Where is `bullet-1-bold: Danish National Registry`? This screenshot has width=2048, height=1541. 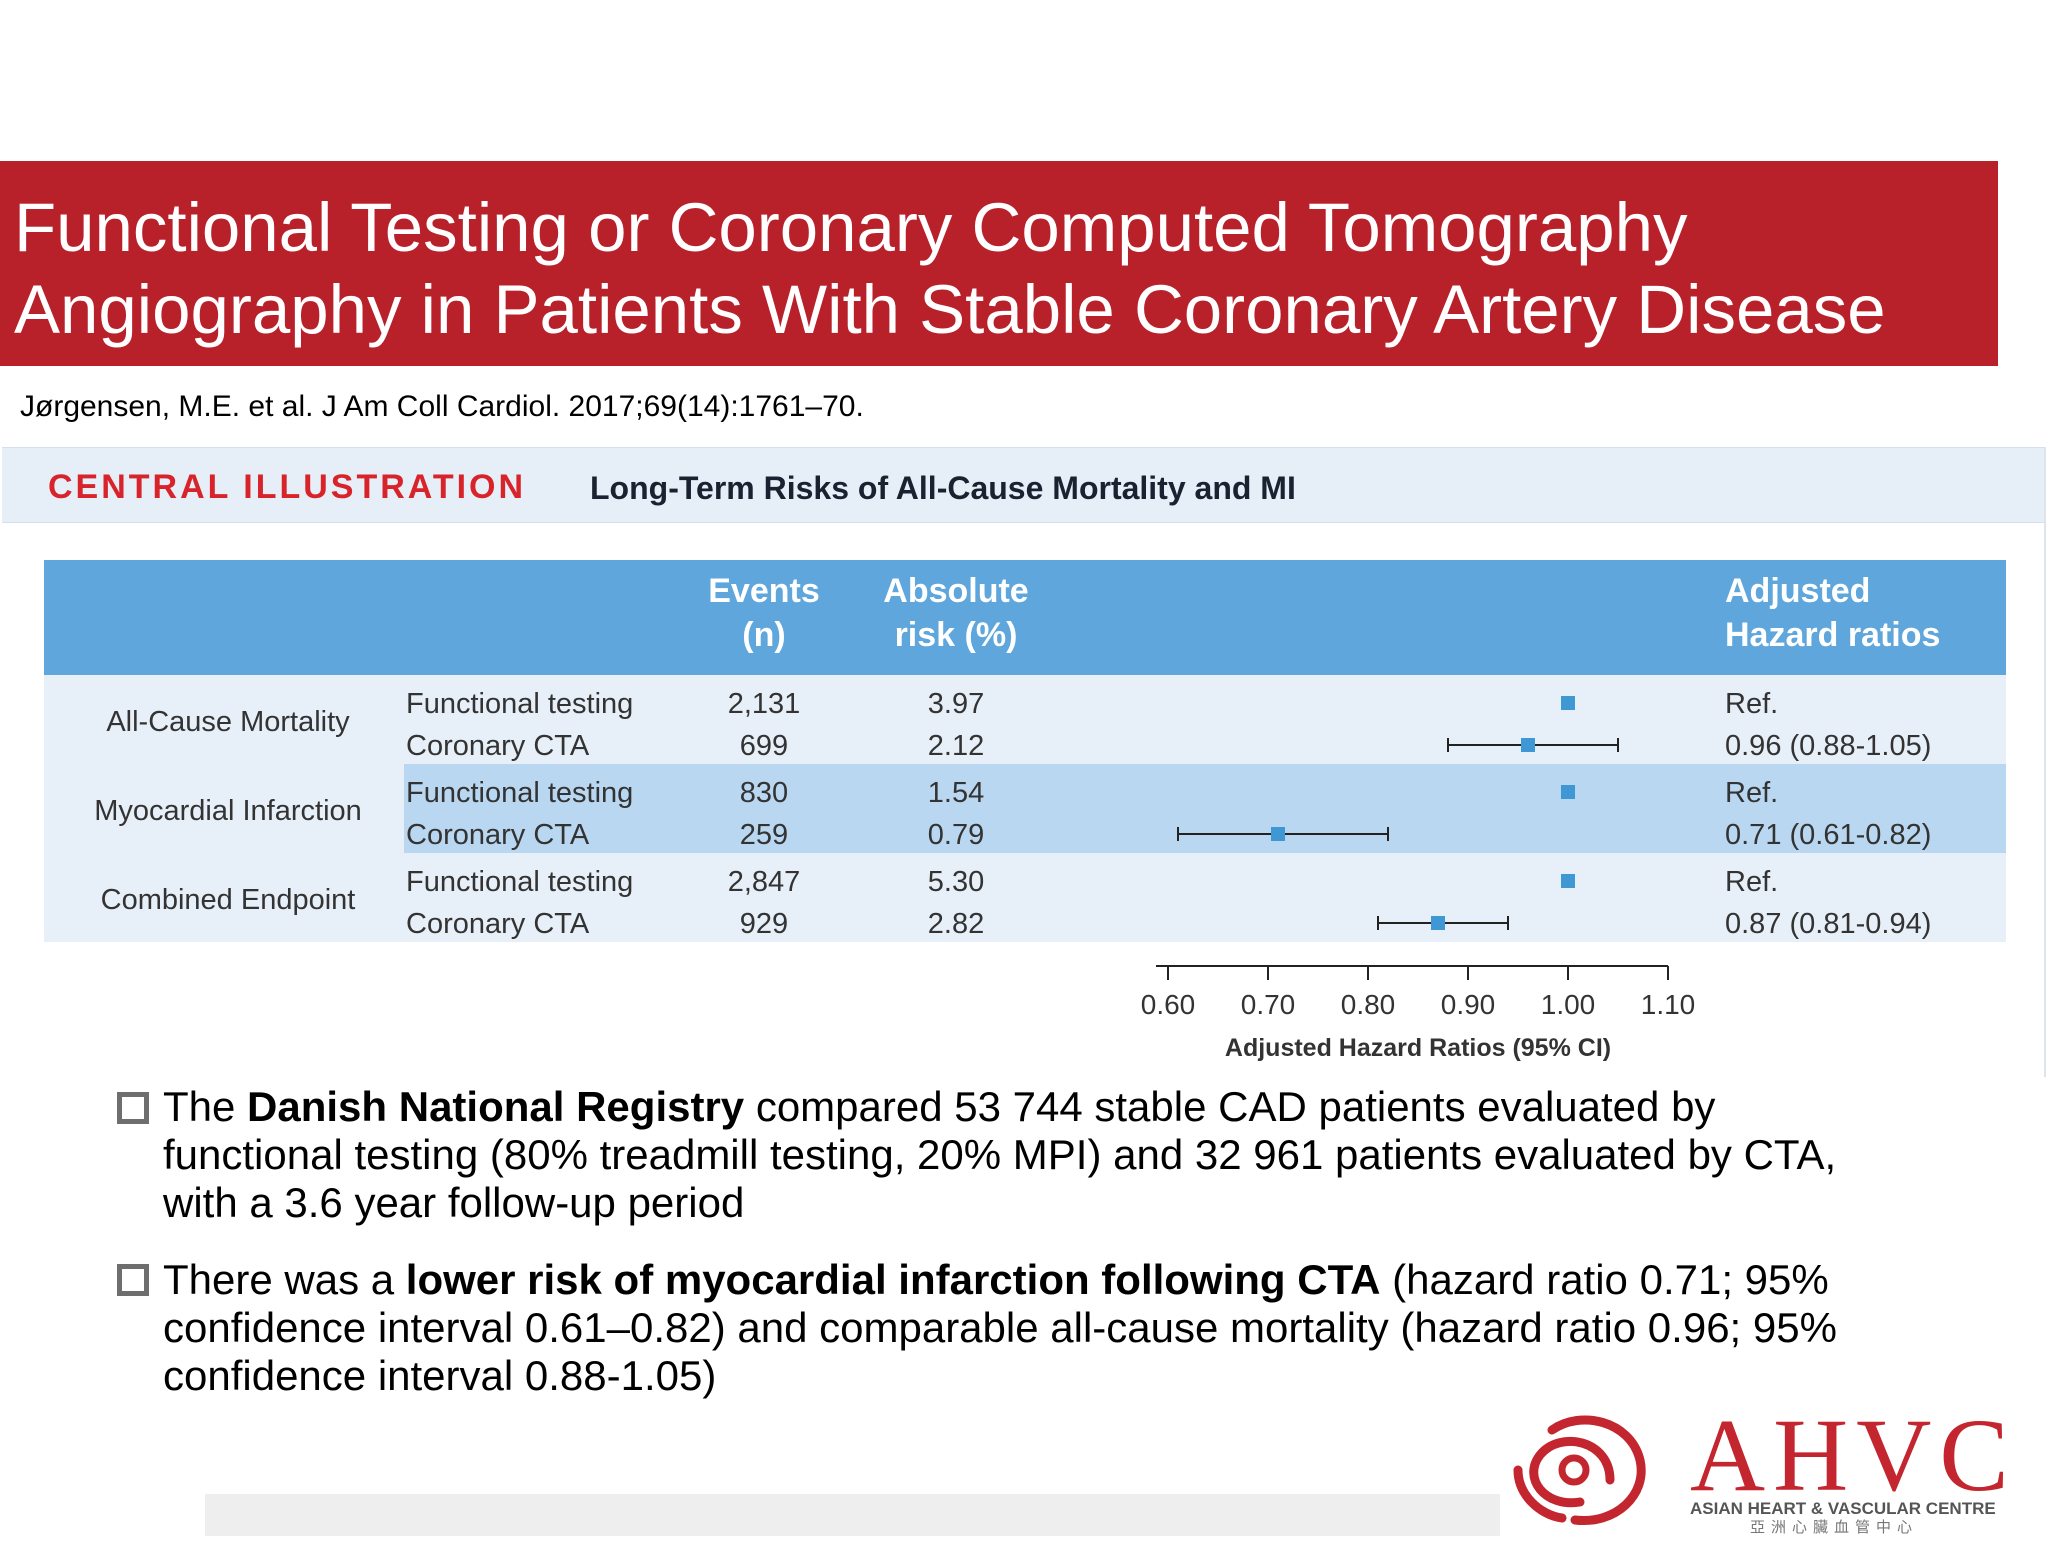 bullet-1-bold: Danish National Registry is located at coordinates (496, 1106).